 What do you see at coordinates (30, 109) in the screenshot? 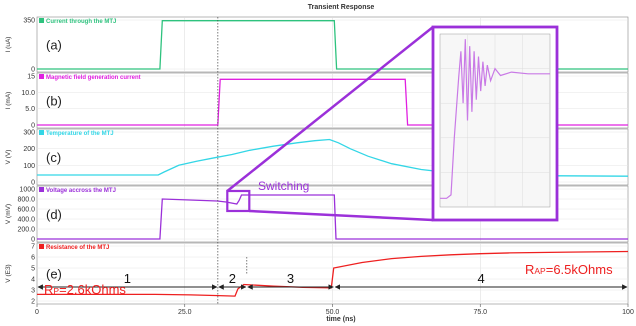
I see `y-tick-label: 5.0` at bounding box center [30, 109].